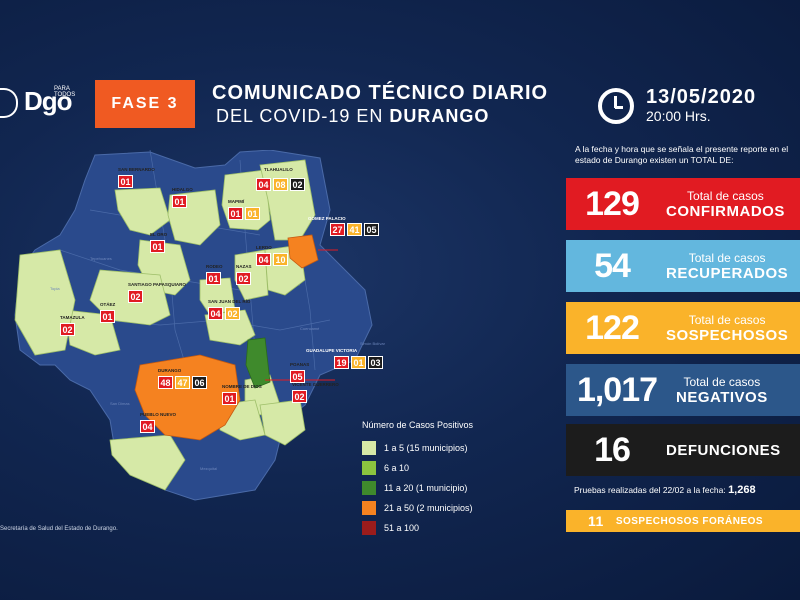  Describe the element at coordinates (616, 106) in the screenshot. I see `clock-icon` at that location.